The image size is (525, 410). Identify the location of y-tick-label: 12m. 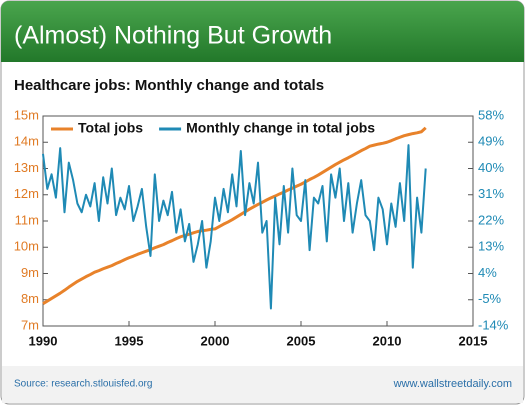
(26, 193).